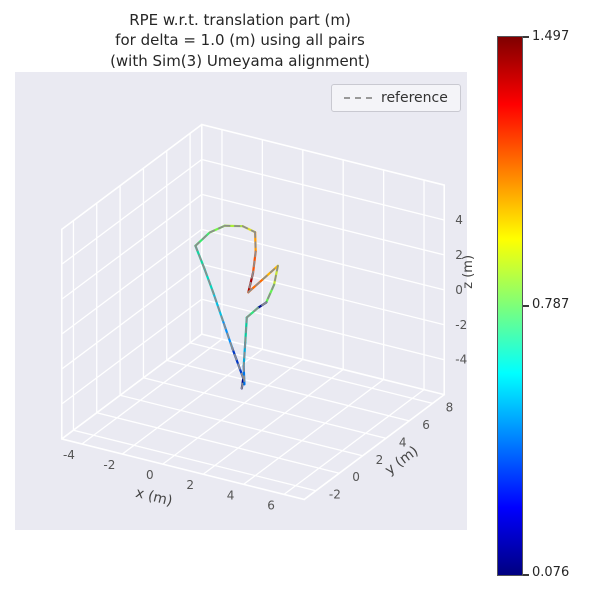 The image size is (600, 600). Describe the element at coordinates (240, 60) in the screenshot. I see `title-line-3: (with Sim(3) Umeyama alignment)` at that location.